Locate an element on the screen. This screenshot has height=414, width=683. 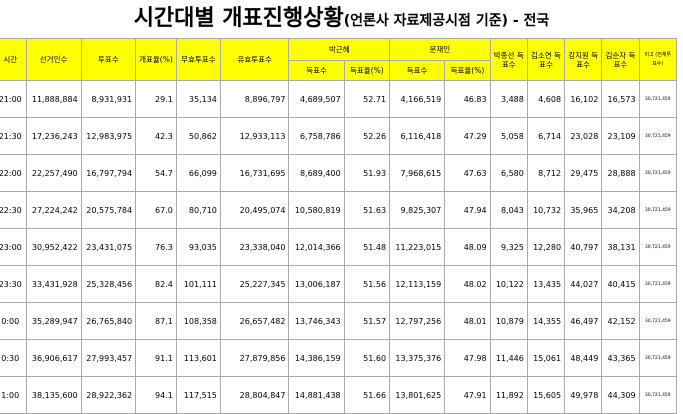
cell-candidate-6: 23,109 is located at coordinates (620, 136).